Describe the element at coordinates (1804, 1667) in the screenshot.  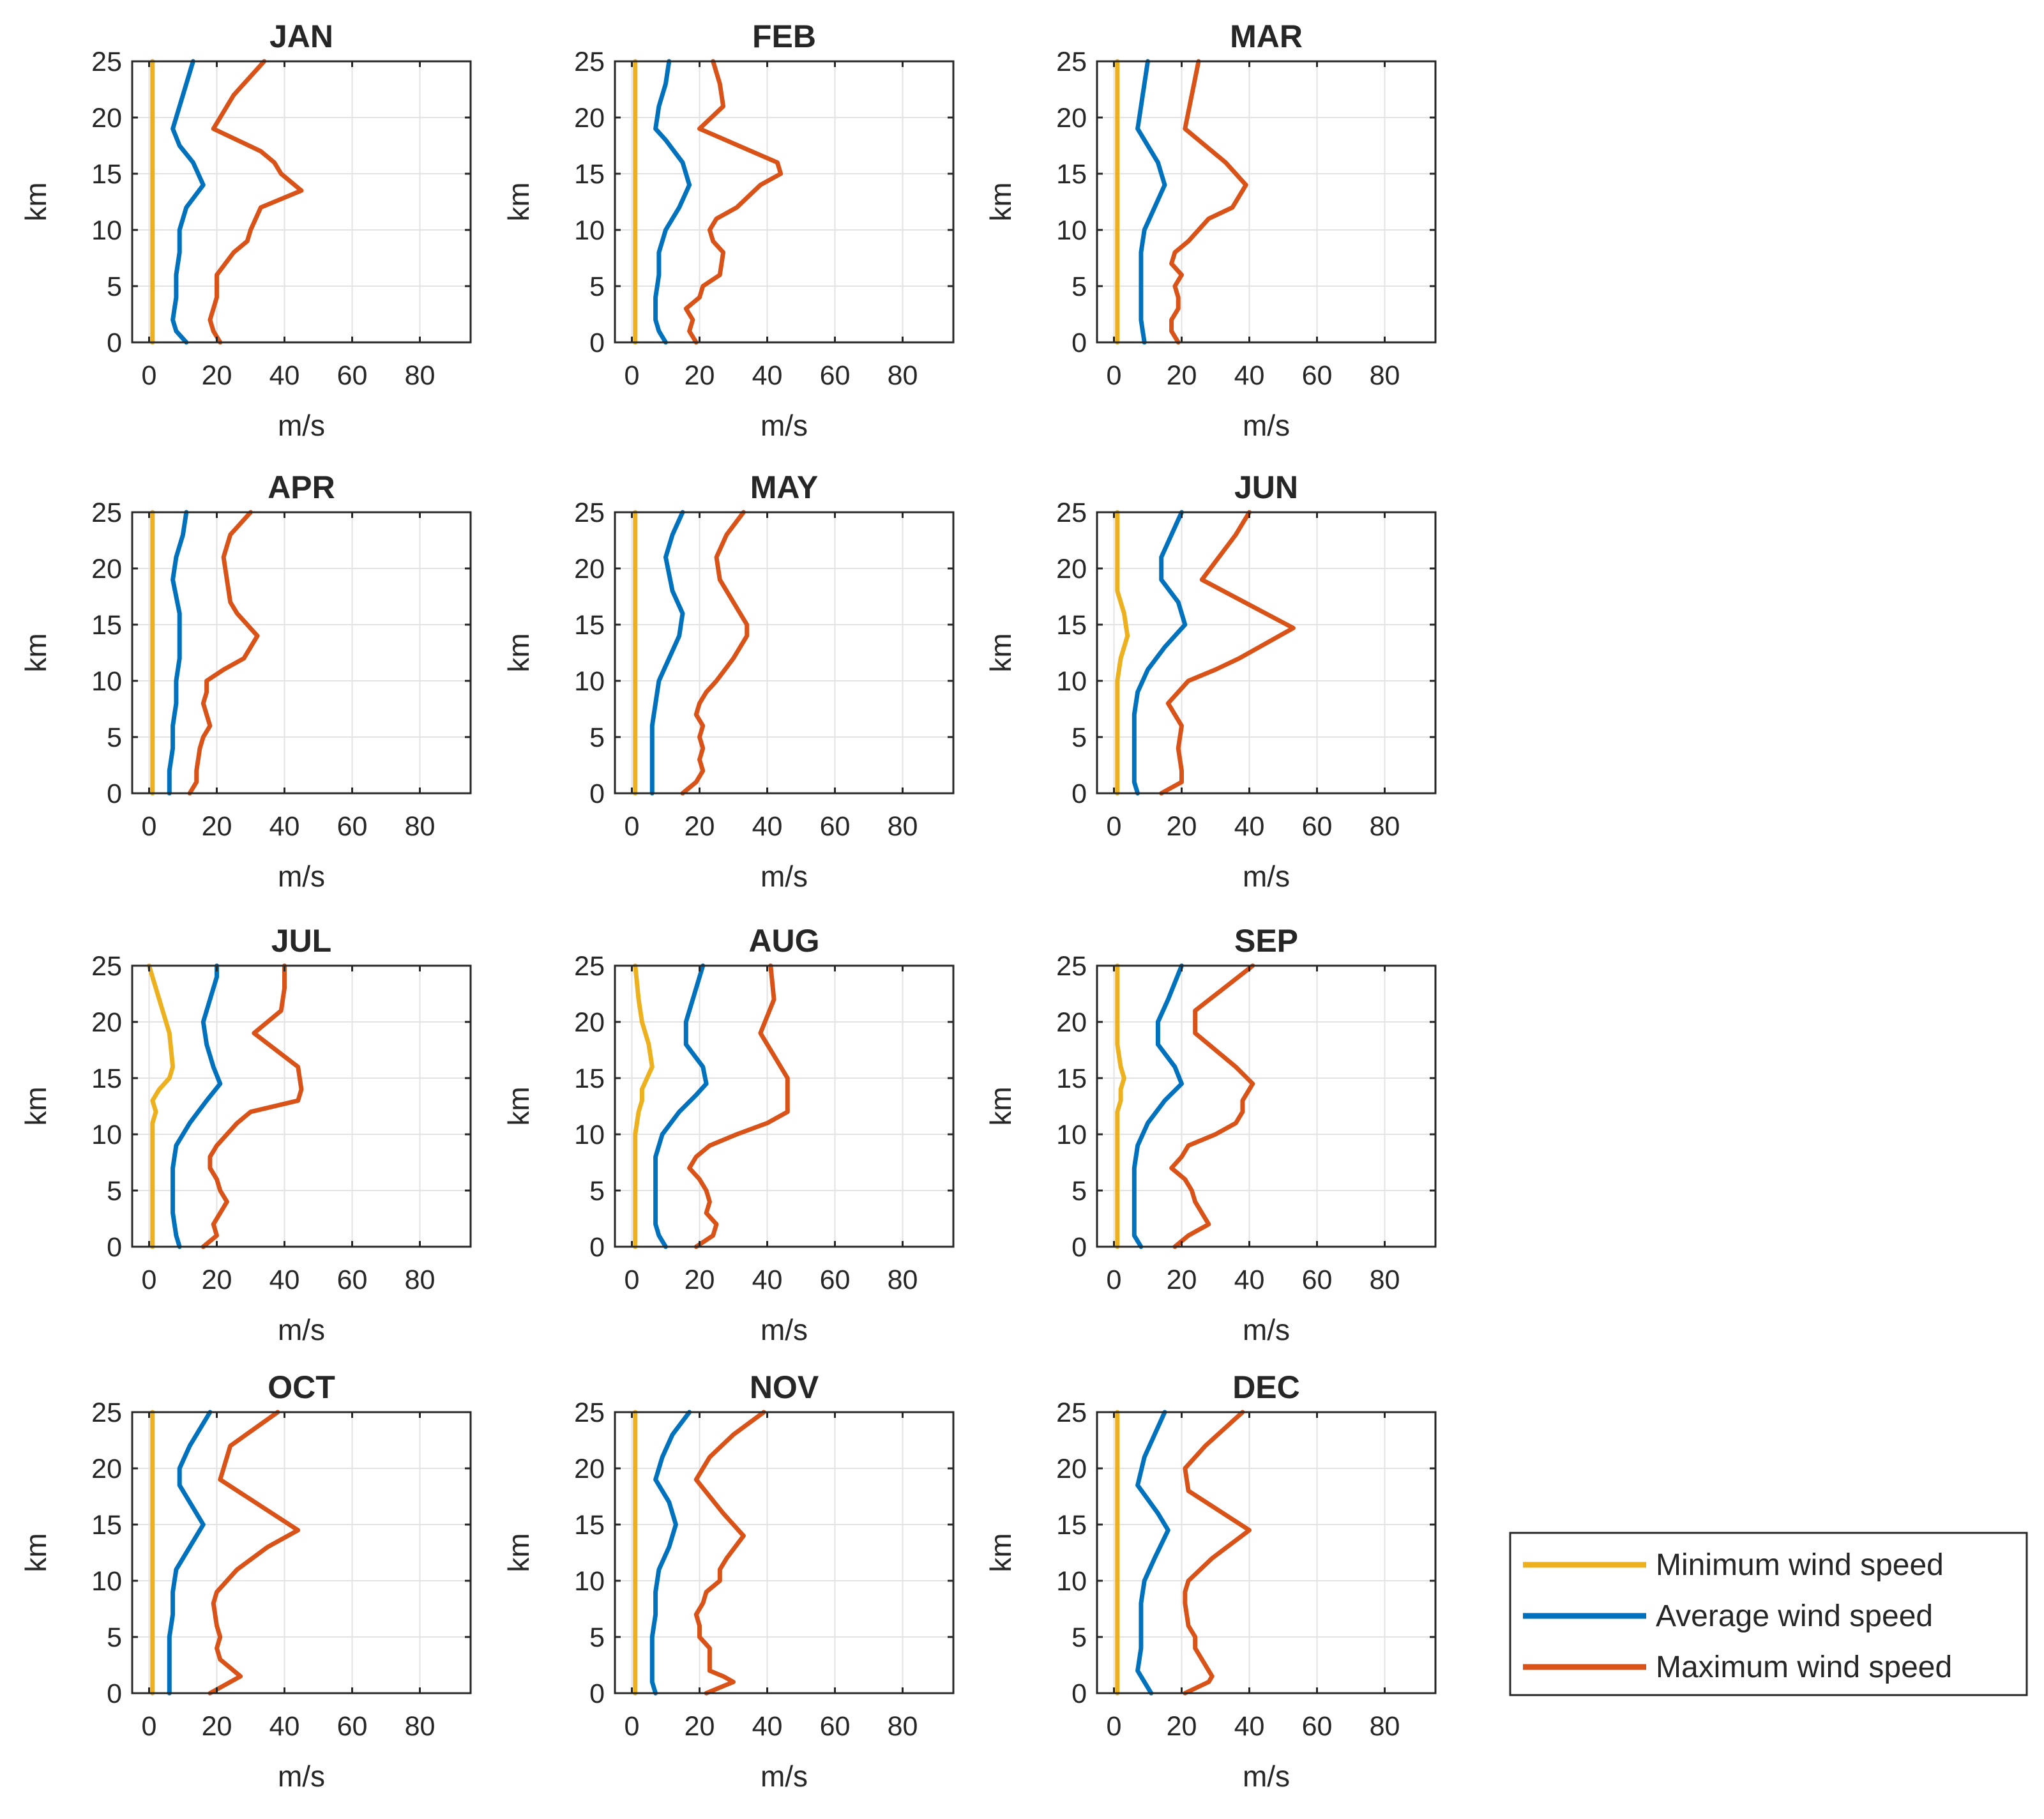
I see `legend-label-max: Maximum wind speed` at that location.